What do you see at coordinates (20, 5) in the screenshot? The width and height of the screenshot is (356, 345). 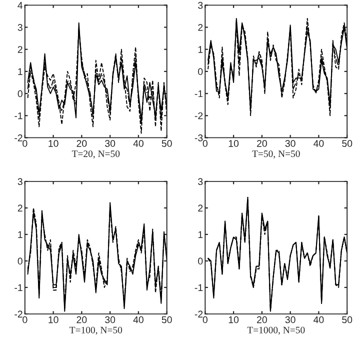 I see `y-tick-label: 4` at bounding box center [20, 5].